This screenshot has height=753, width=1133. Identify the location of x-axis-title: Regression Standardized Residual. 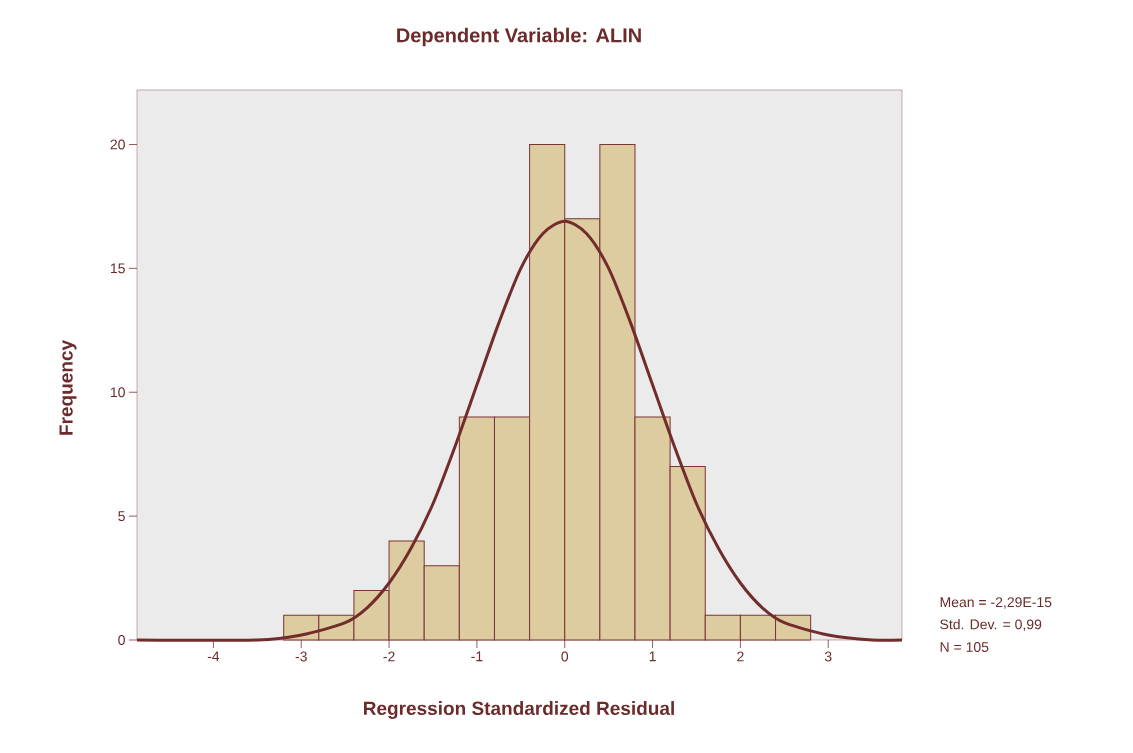
(519, 710).